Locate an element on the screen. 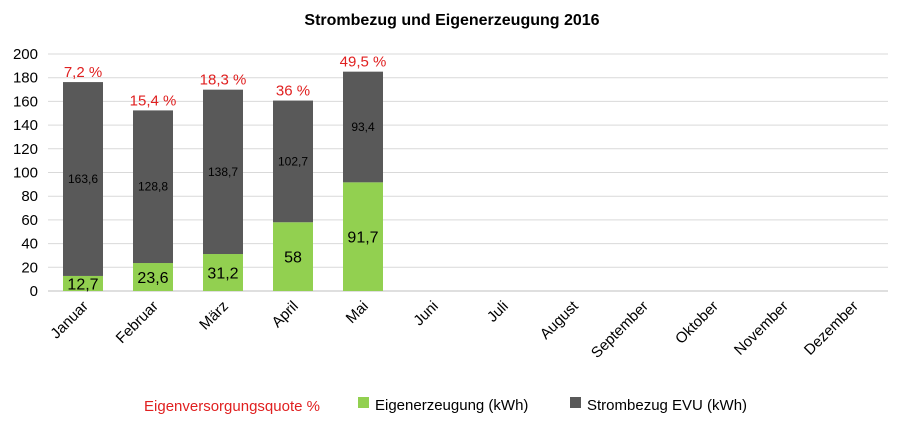  y-tick-label: 100 is located at coordinates (25, 173).